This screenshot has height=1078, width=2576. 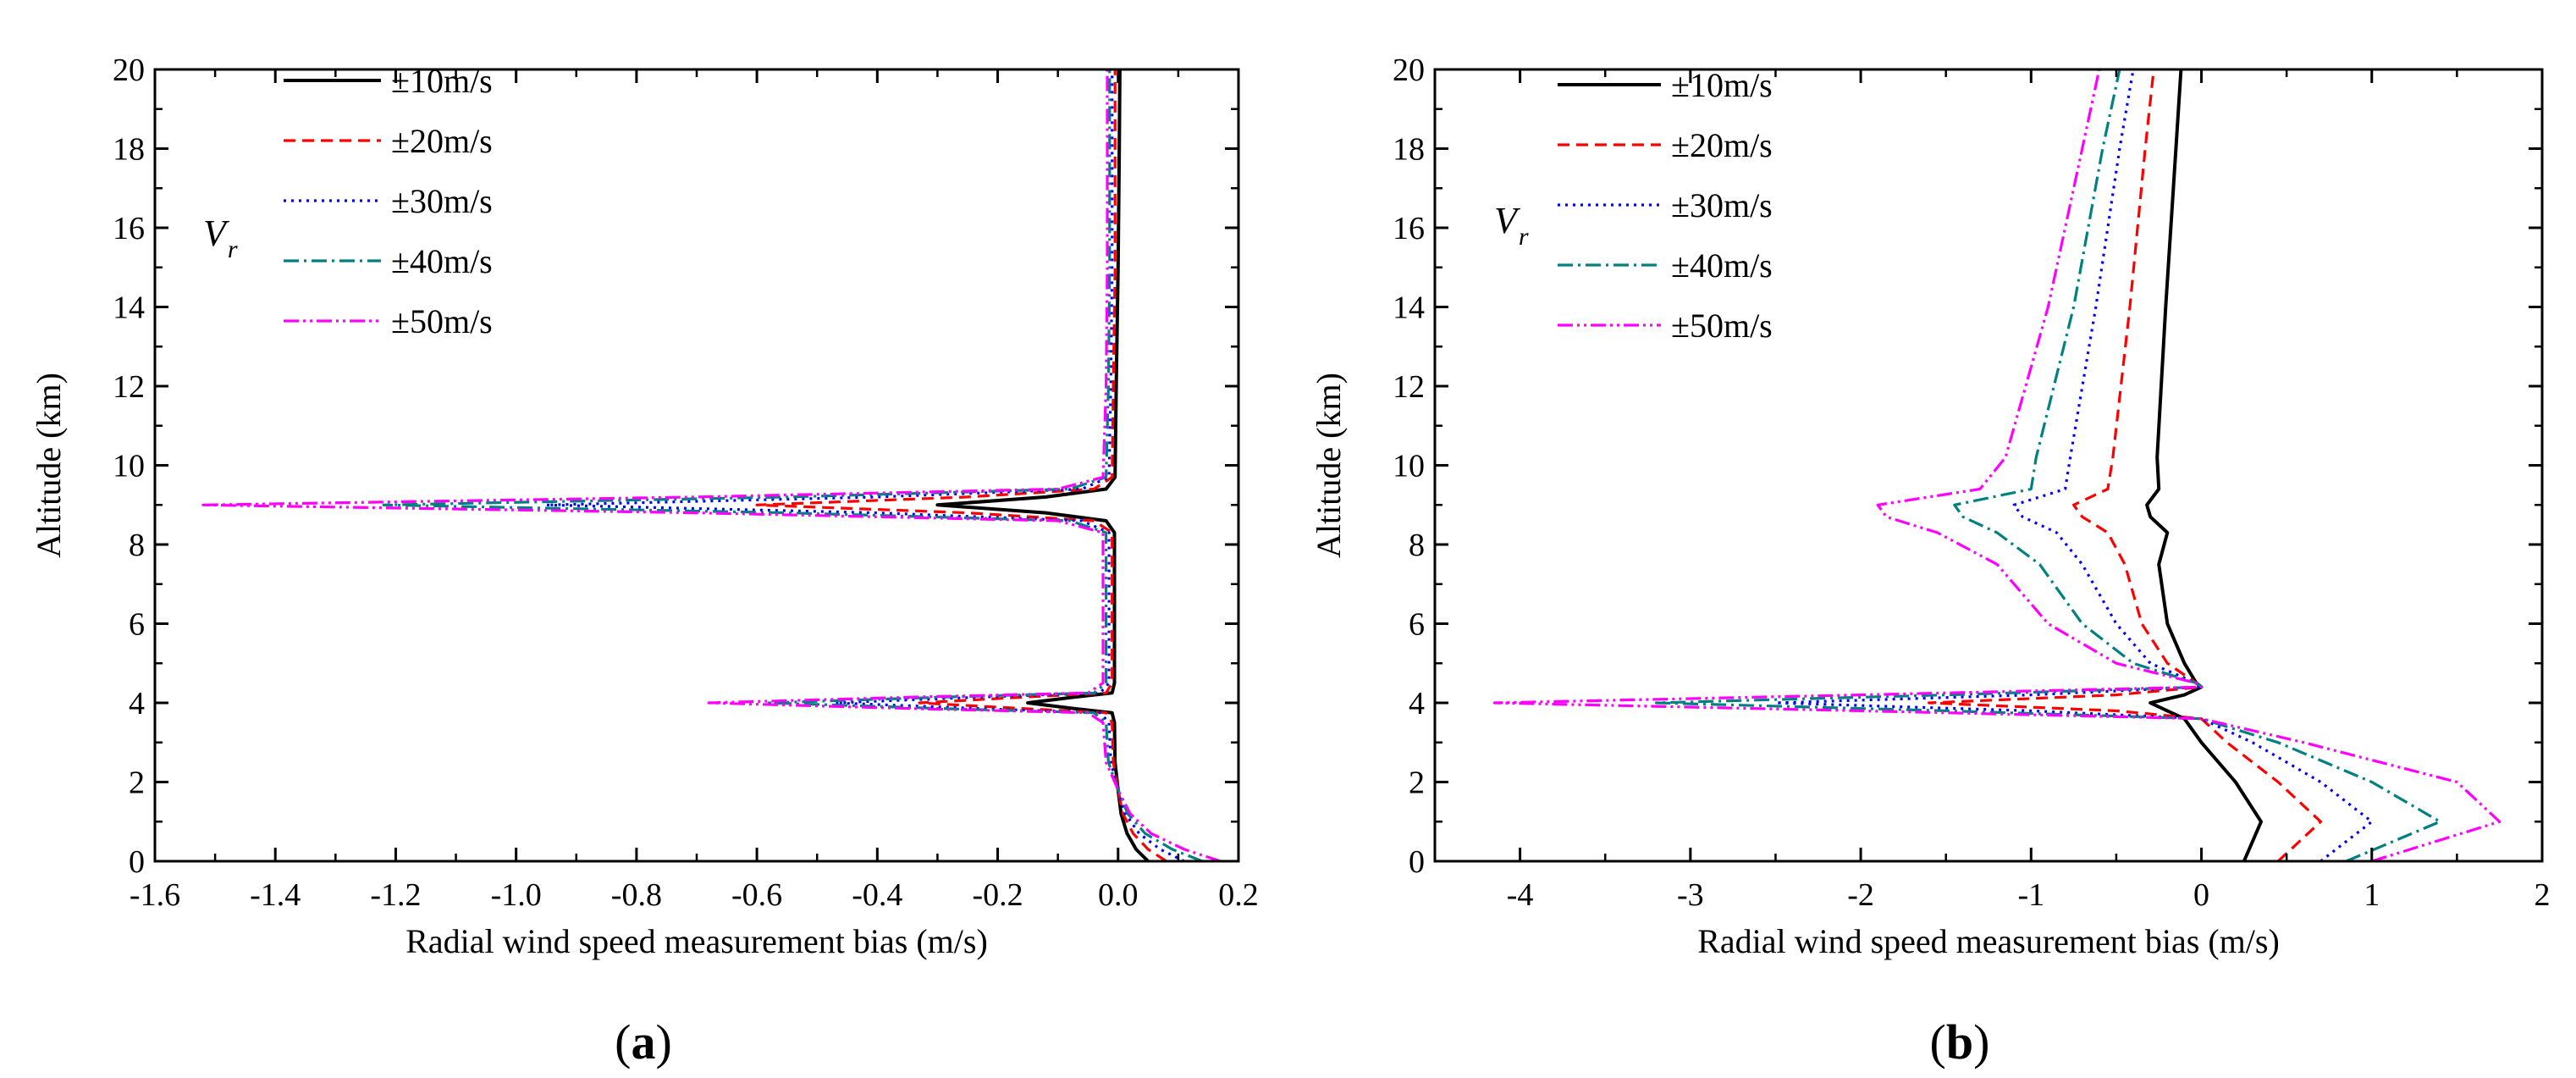 I want to click on x-tick-label: -1.4, so click(x=276, y=895).